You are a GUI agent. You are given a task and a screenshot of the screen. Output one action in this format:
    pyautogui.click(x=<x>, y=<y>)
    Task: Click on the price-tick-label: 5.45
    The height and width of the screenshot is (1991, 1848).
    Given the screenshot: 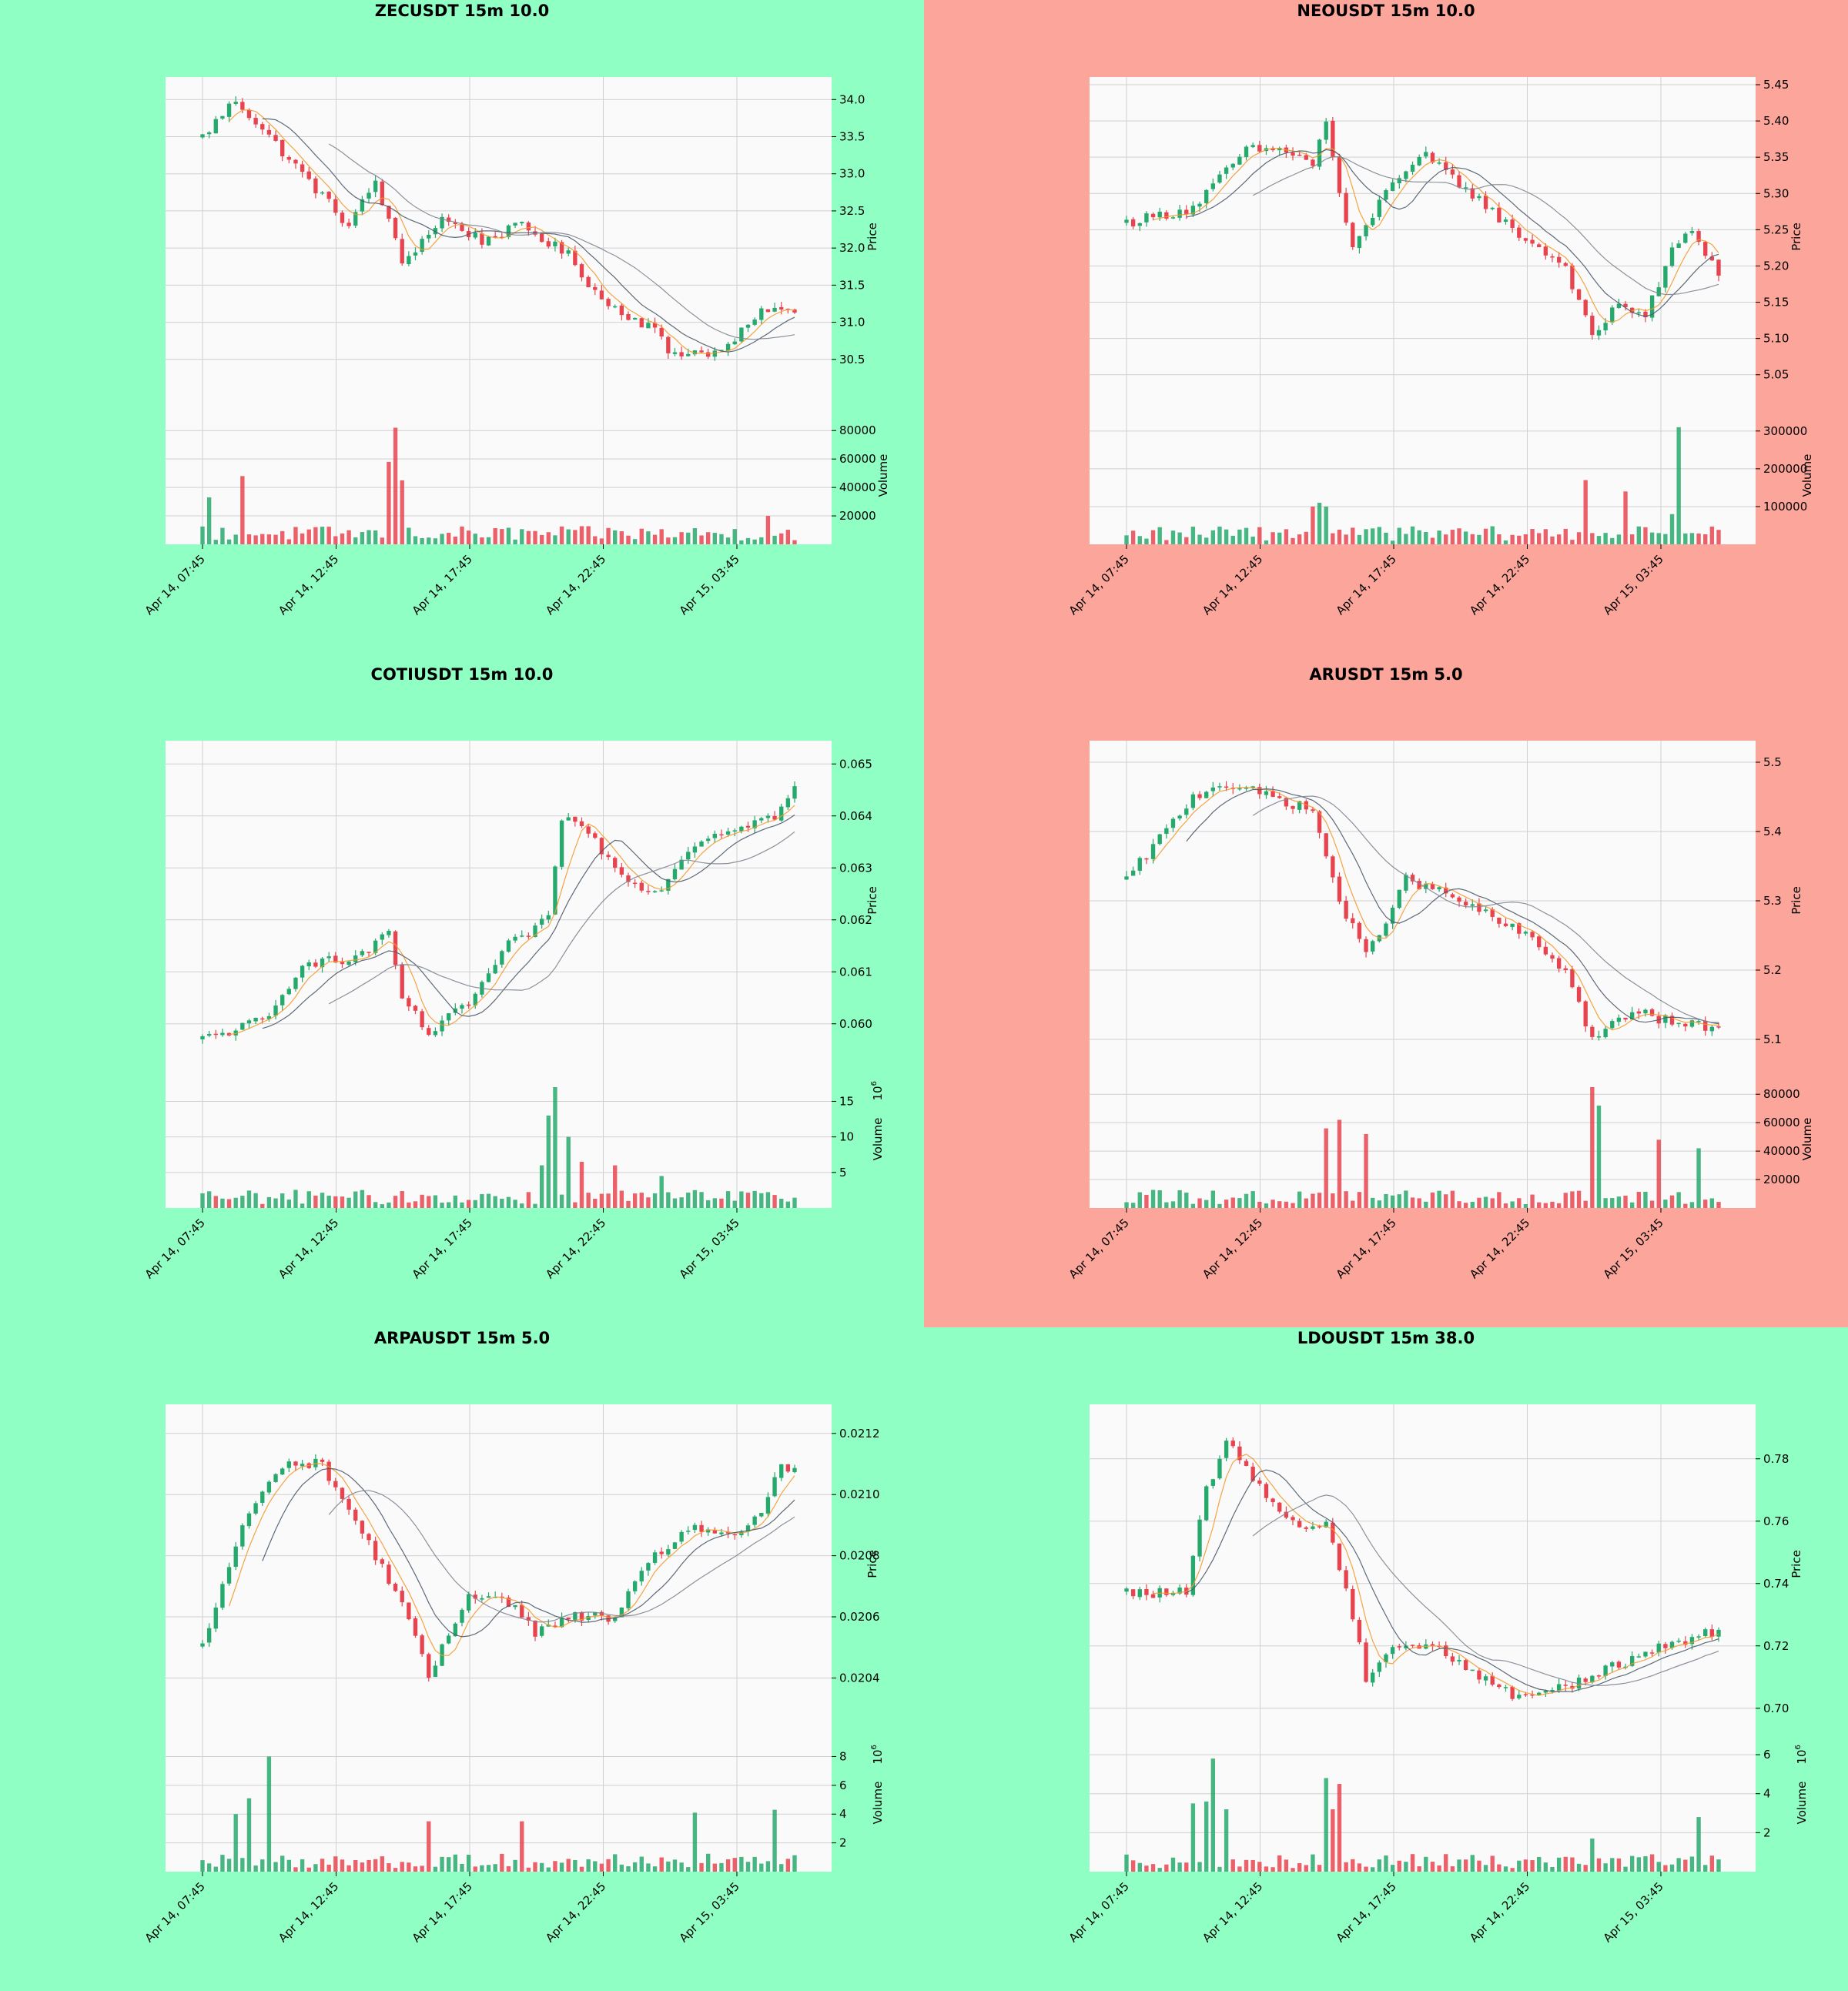 What is the action you would take?
    pyautogui.click(x=1776, y=85)
    